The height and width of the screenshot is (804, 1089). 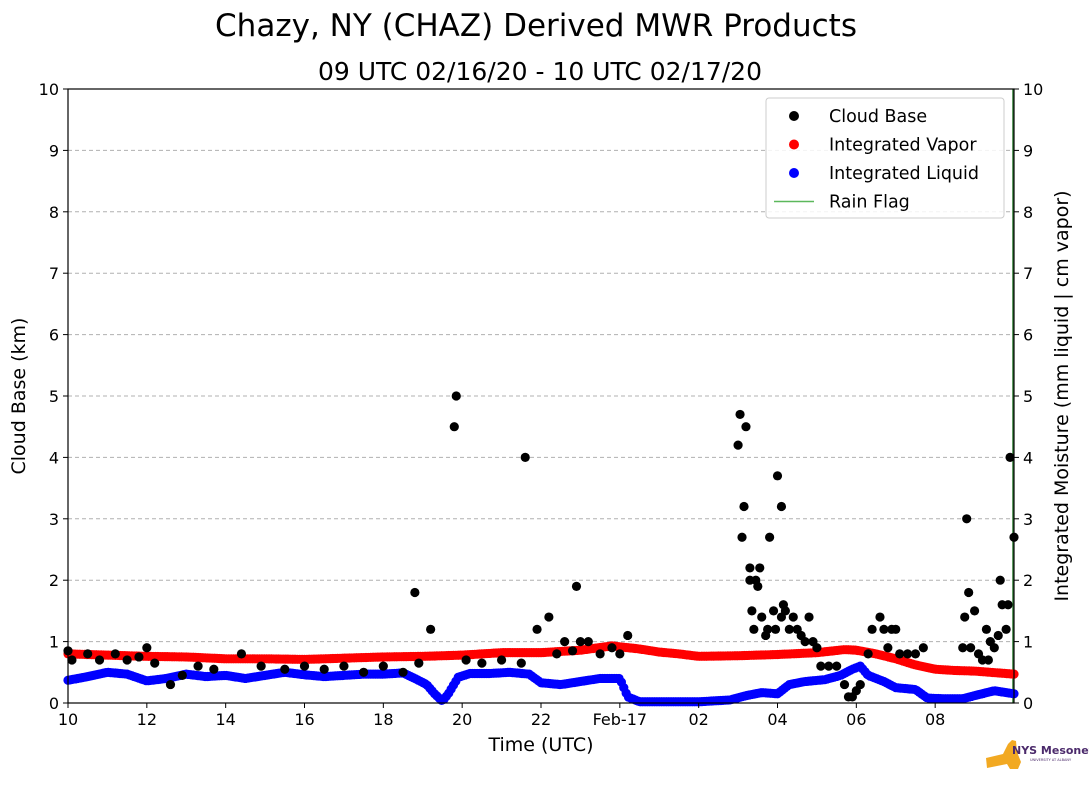 What do you see at coordinates (935, 719) in the screenshot?
I see `x-tick-label: 08` at bounding box center [935, 719].